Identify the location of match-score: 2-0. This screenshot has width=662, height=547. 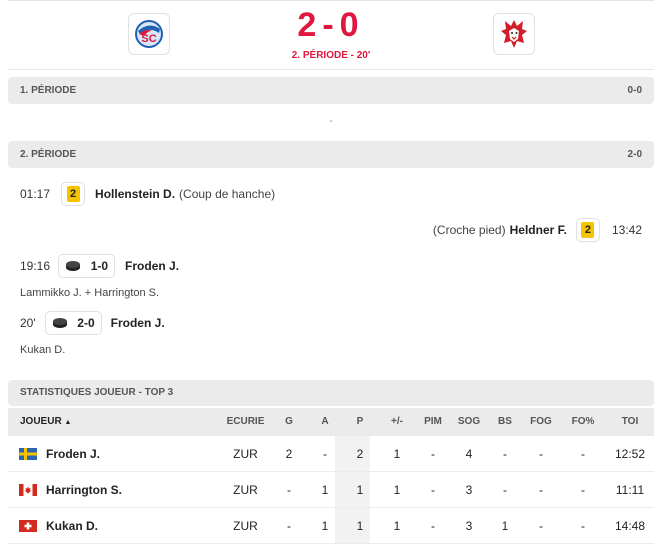
(331, 25).